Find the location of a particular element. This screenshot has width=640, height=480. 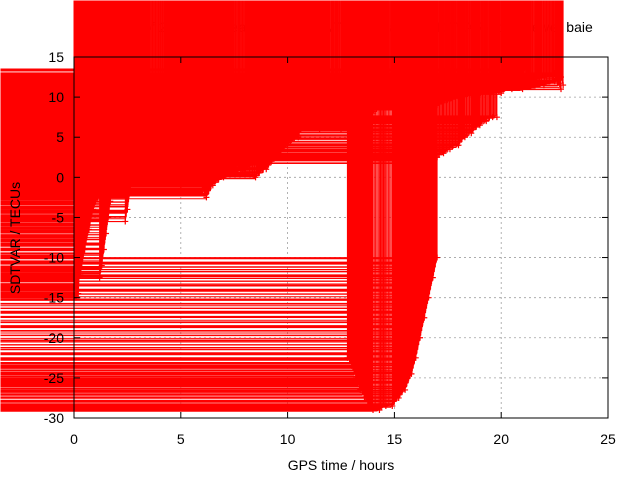

x-tick-label: 25 is located at coordinates (608, 439).